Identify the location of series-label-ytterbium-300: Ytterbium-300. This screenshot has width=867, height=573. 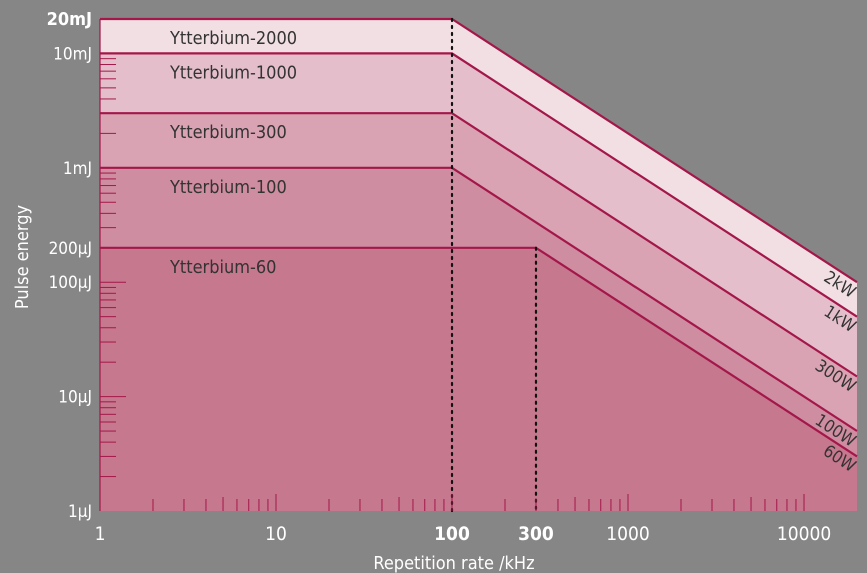
(228, 132).